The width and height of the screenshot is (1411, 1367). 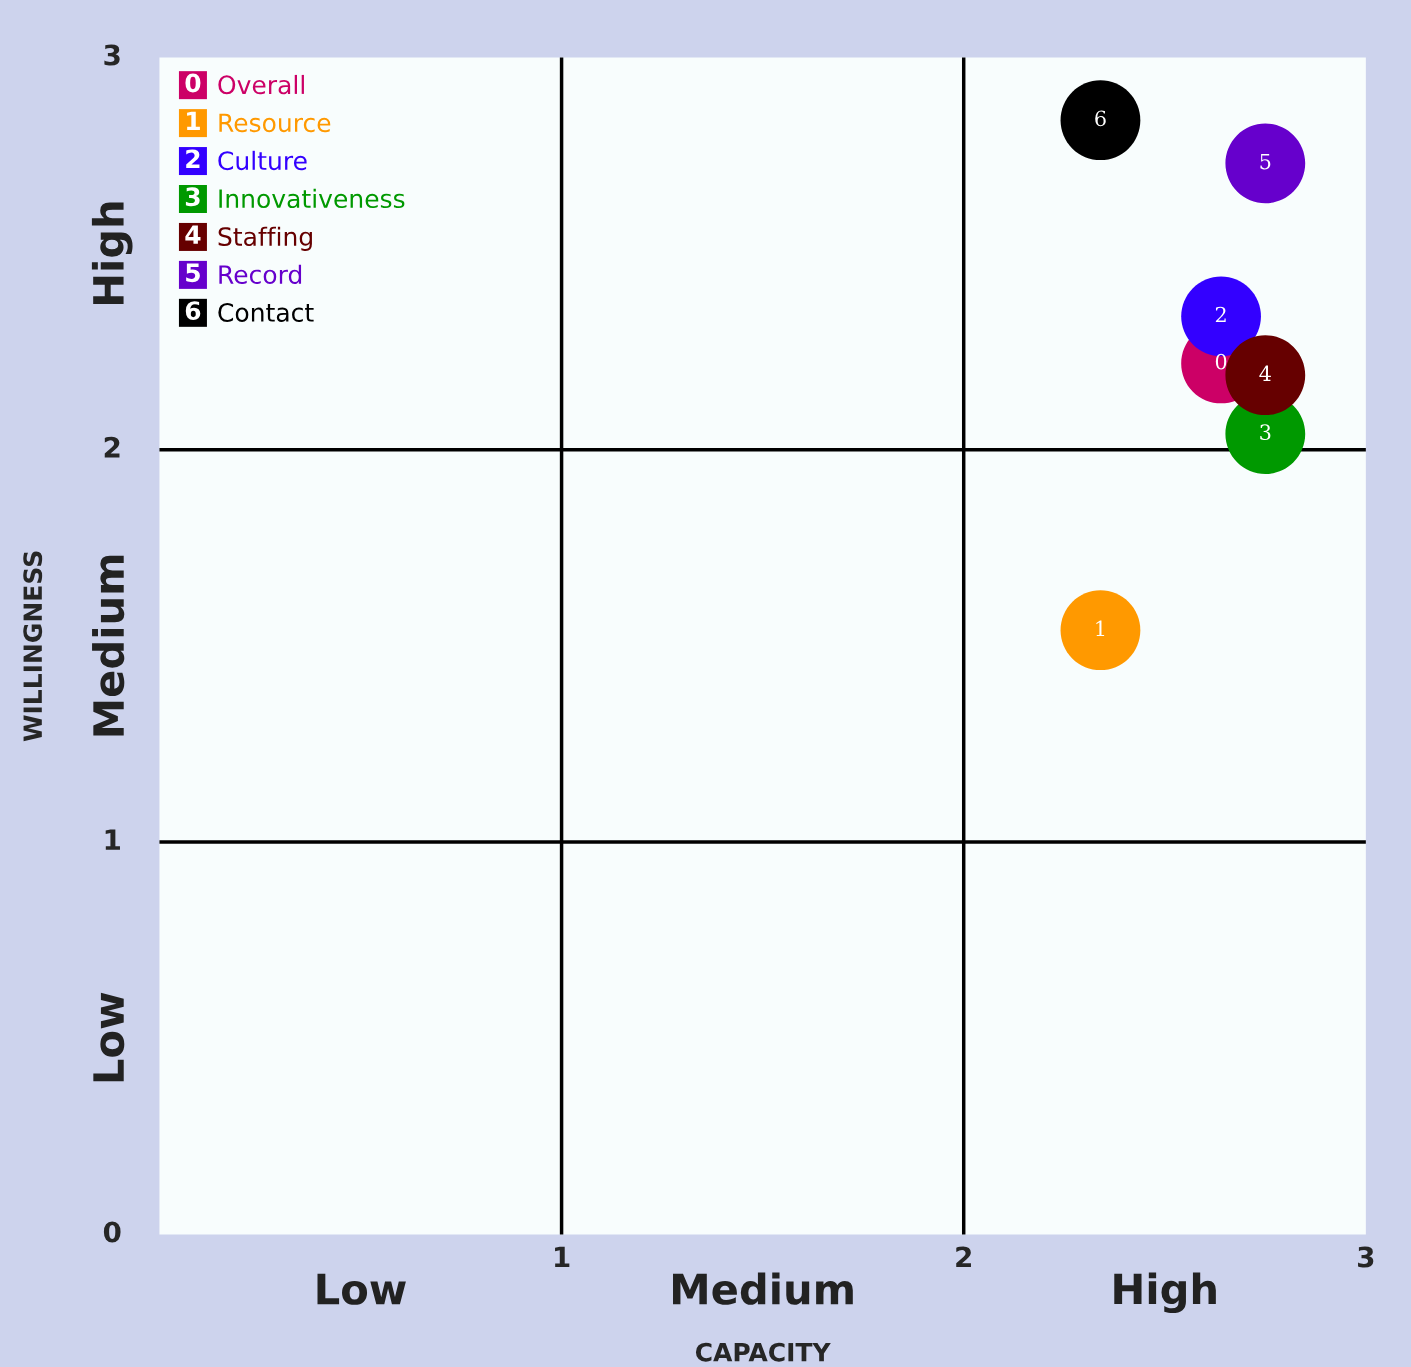 What do you see at coordinates (963, 1257) in the screenshot?
I see `x-tick-label: 2` at bounding box center [963, 1257].